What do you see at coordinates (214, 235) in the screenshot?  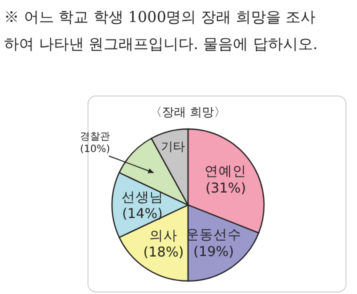 I see `slice-label: 운동선수` at bounding box center [214, 235].